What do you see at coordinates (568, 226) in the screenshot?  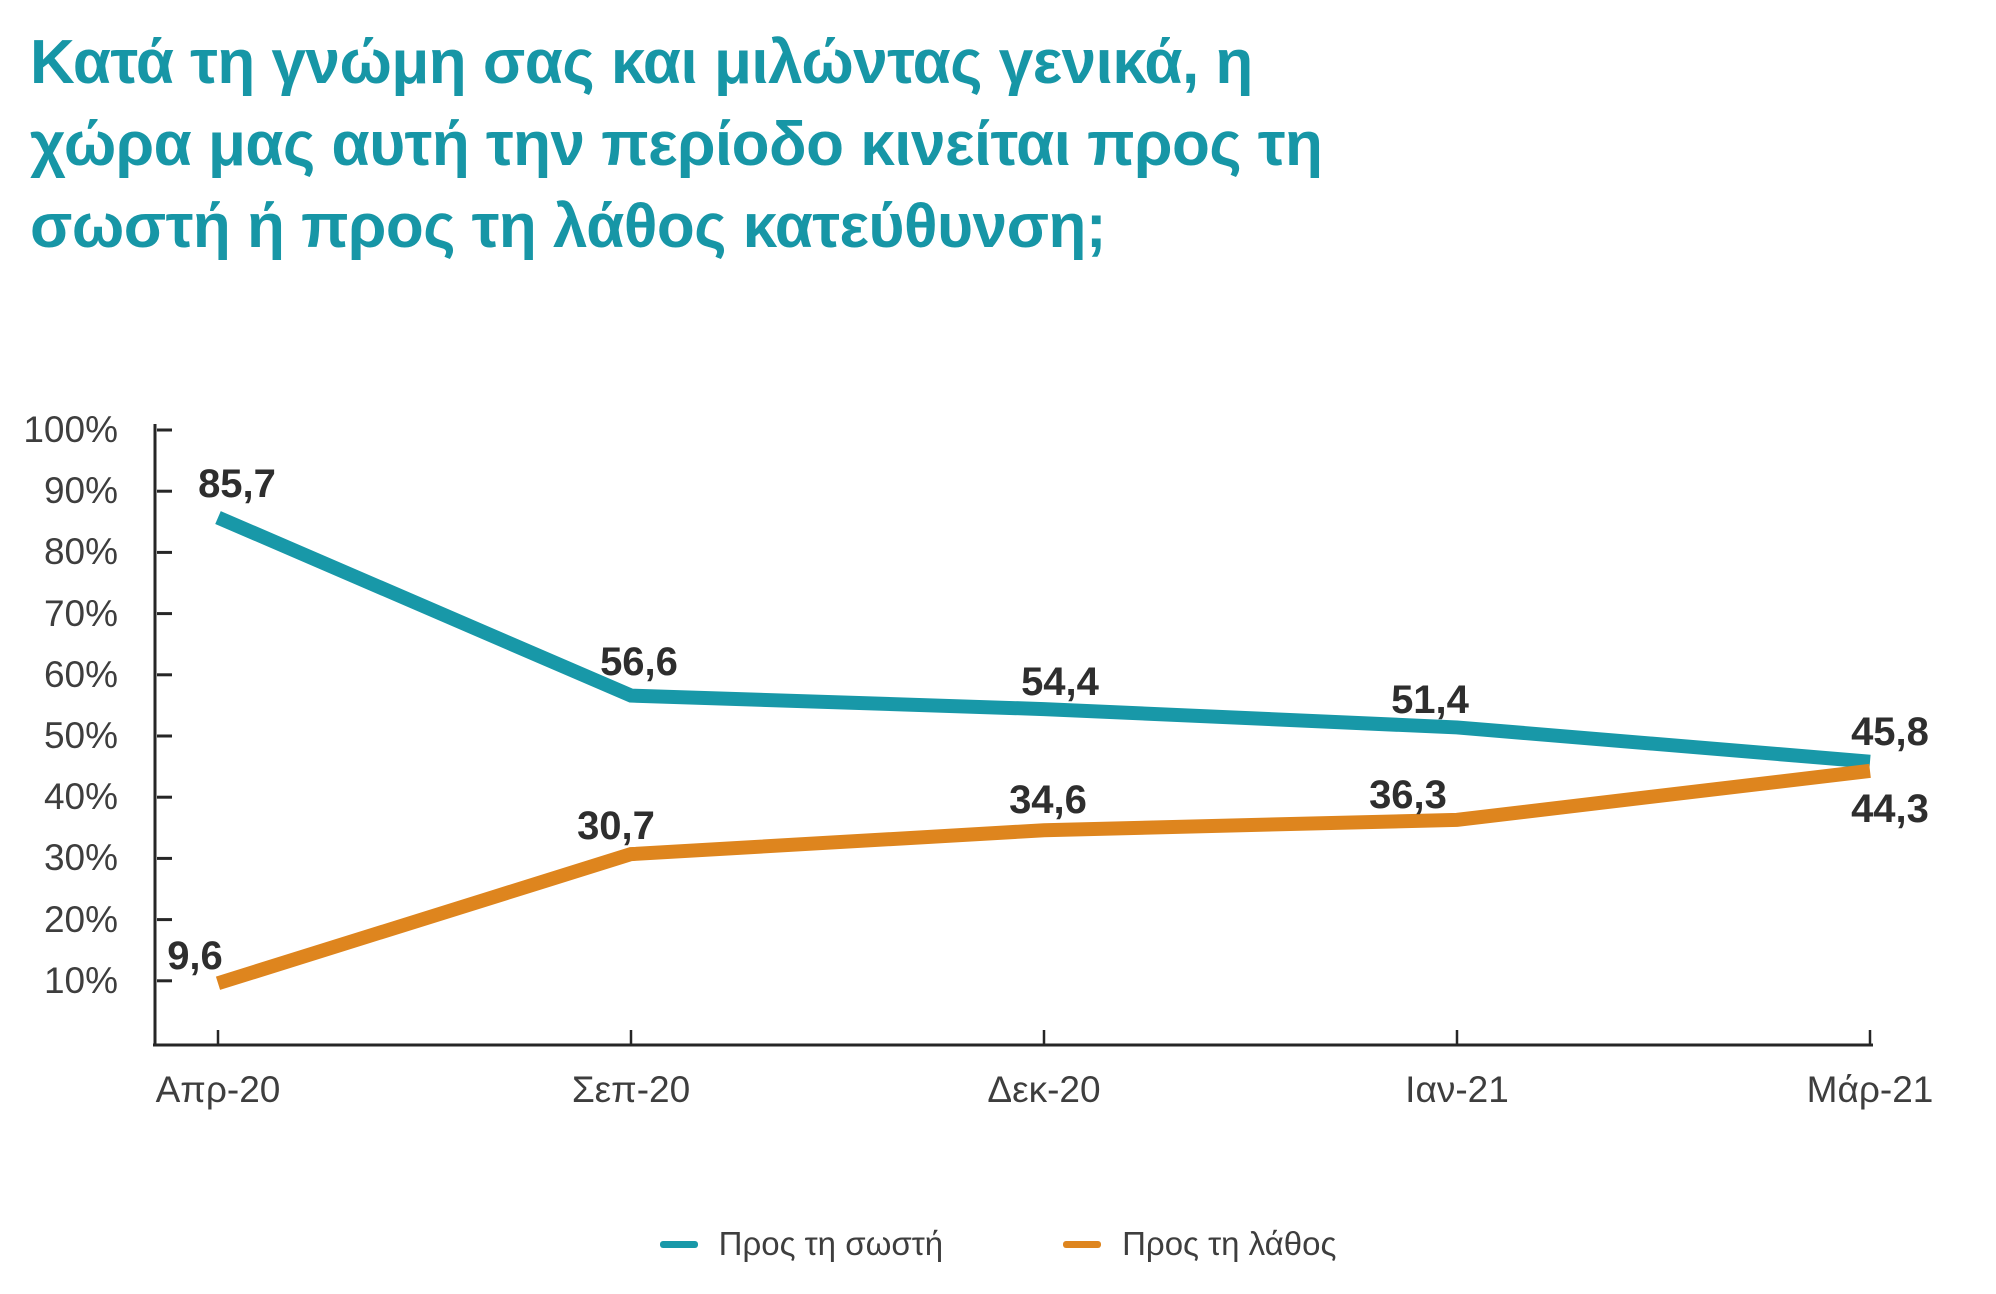 I see `chart-title-line-3: σωστή ή προς τη λάθος κατεύθυνση;` at bounding box center [568, 226].